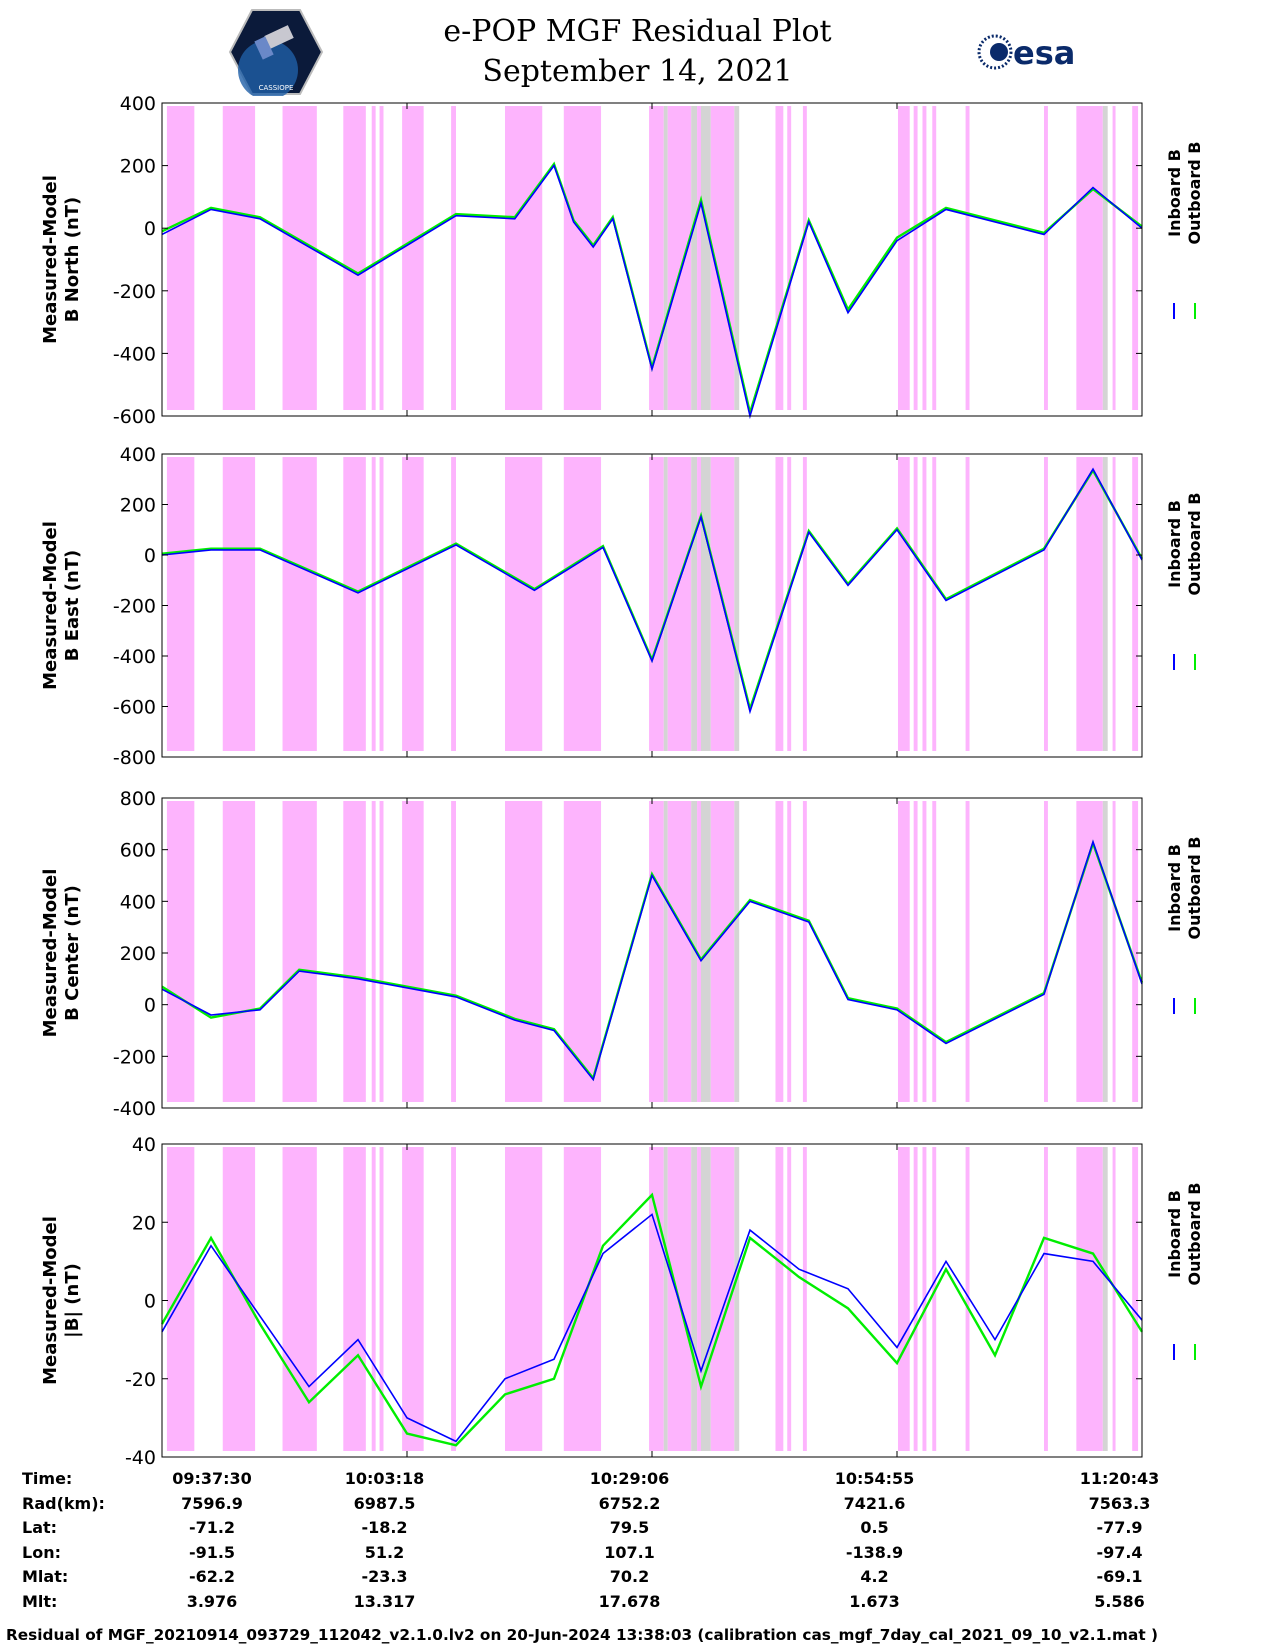 Image resolution: width=1275 pixels, height=1650 pixels. I want to click on info-row: Lat: -71.2 -18.2 79.5 0.5 -77.9, so click(632, 1528).